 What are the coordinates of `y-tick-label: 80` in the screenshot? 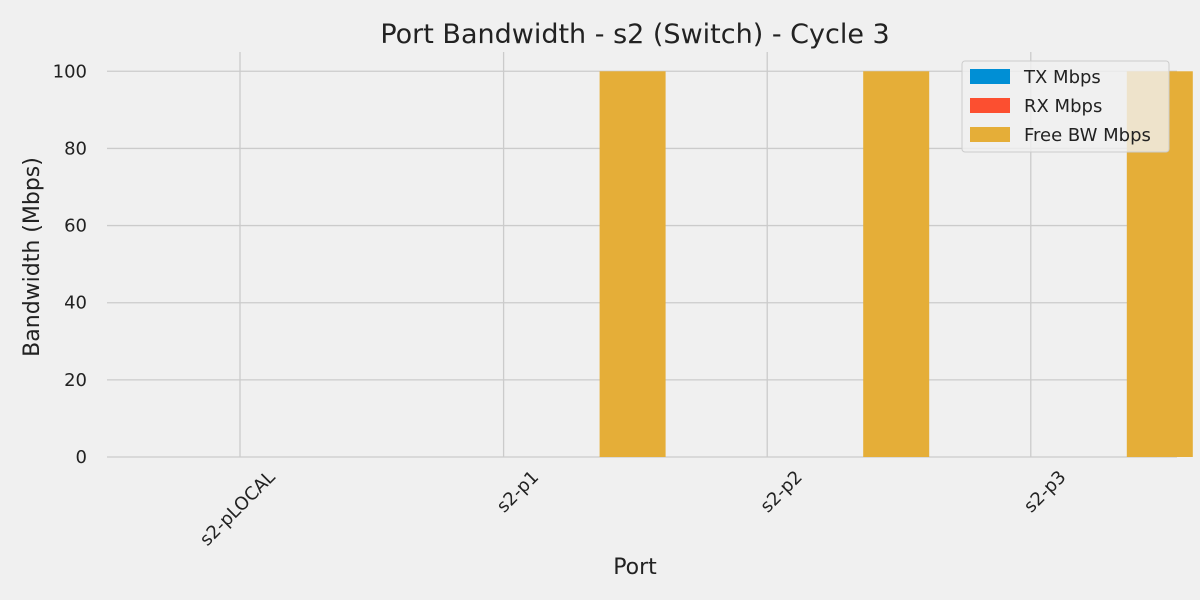 It's located at (75, 148).